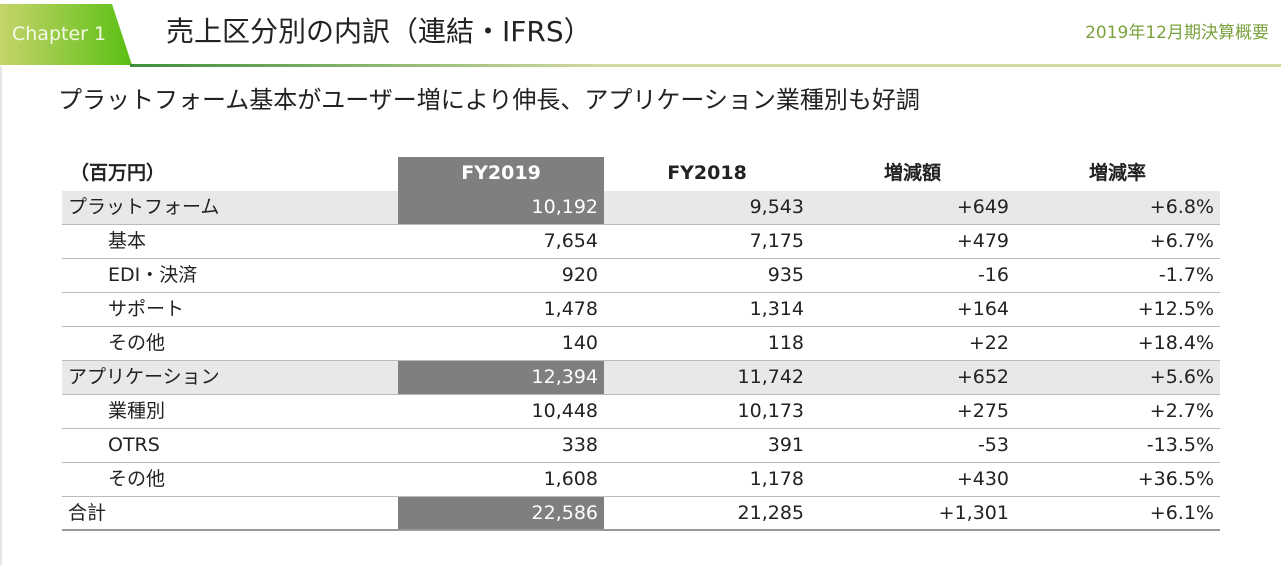 The width and height of the screenshot is (1281, 565). I want to click on left-border, so click(1, 315).